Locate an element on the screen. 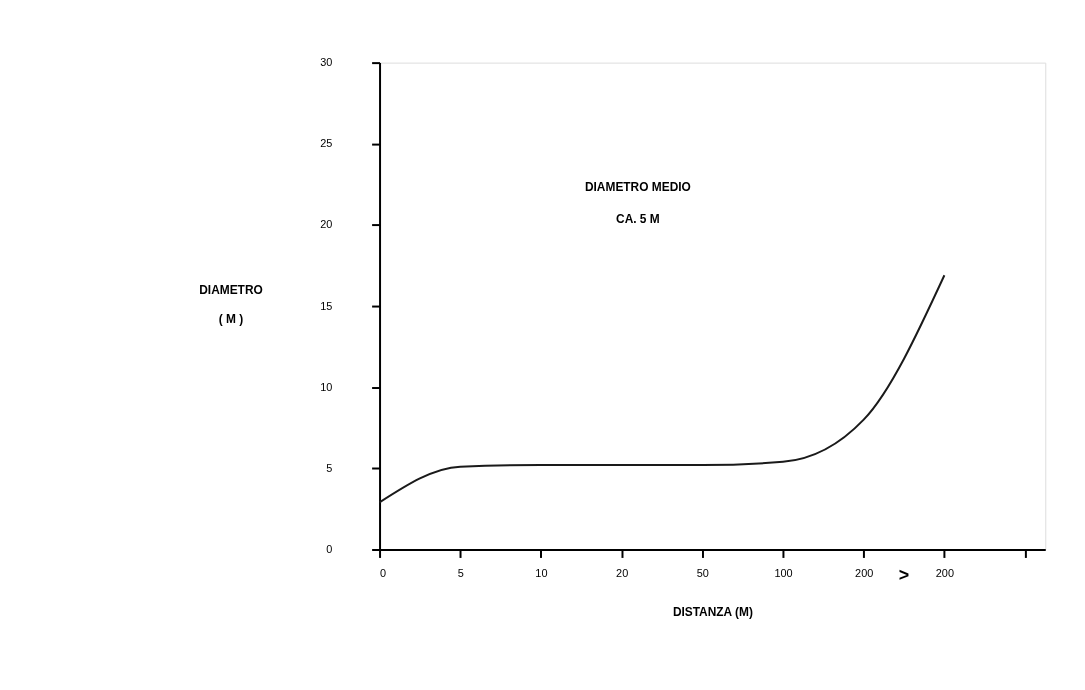  y-tick-label: 10 is located at coordinates (326, 386).